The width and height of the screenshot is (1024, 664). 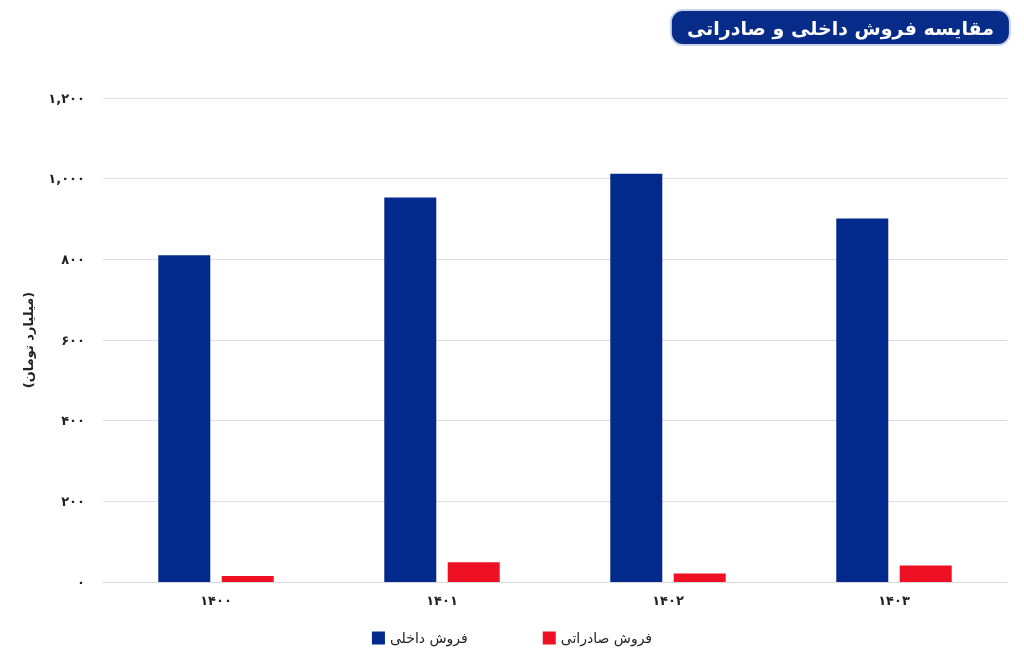 What do you see at coordinates (894, 600) in the screenshot?
I see `x-tick-label: ۱۴۰۳` at bounding box center [894, 600].